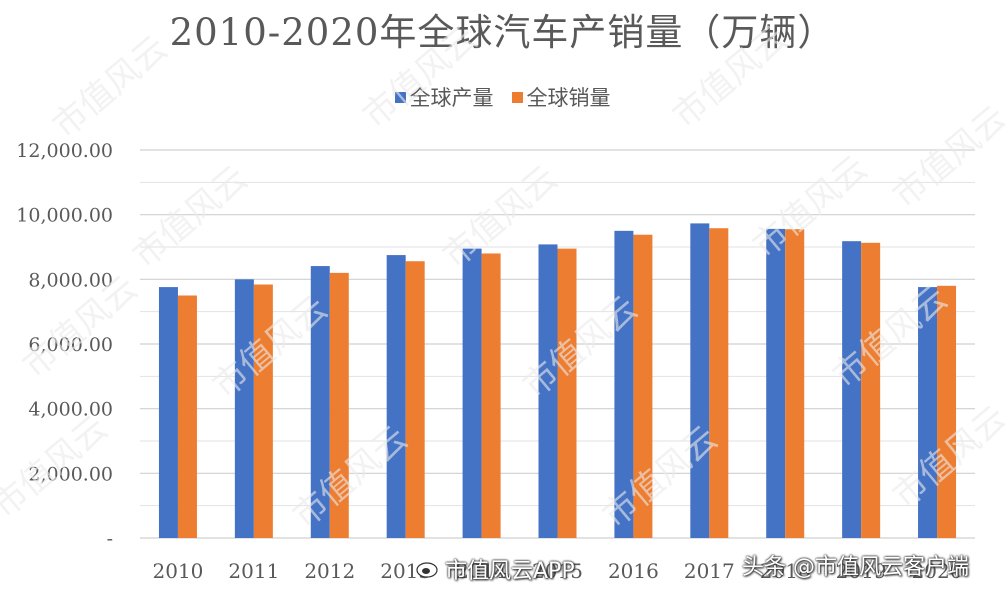 This screenshot has height=592, width=1005. I want to click on bar-sales-2012, so click(339, 405).